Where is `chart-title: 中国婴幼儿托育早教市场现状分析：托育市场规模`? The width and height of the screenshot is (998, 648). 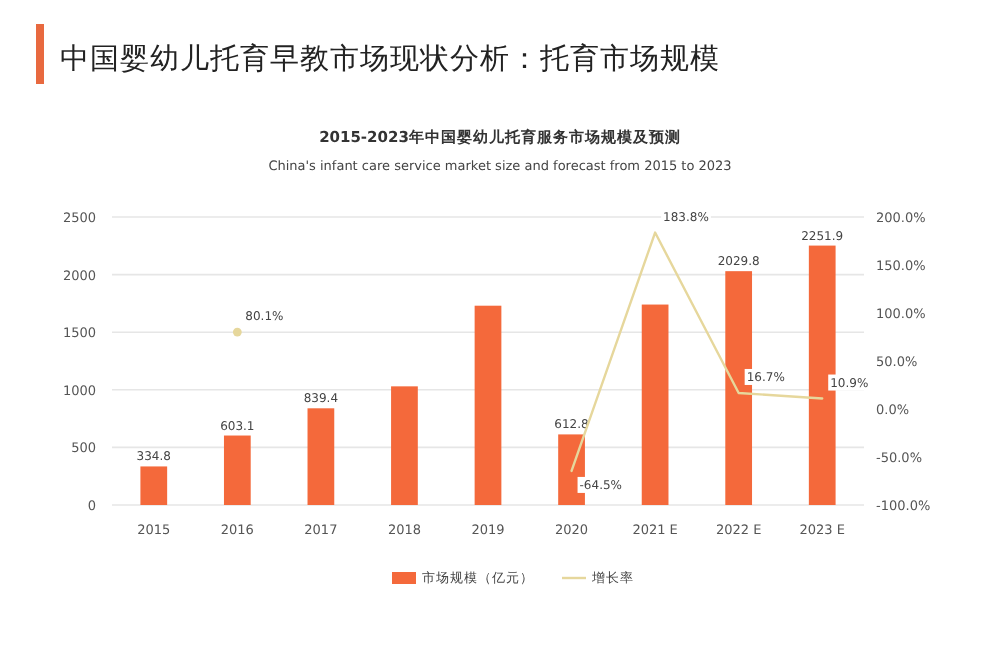
chart-title: 中国婴幼儿托育早教市场现状分析：托育市场规模 is located at coordinates (390, 59).